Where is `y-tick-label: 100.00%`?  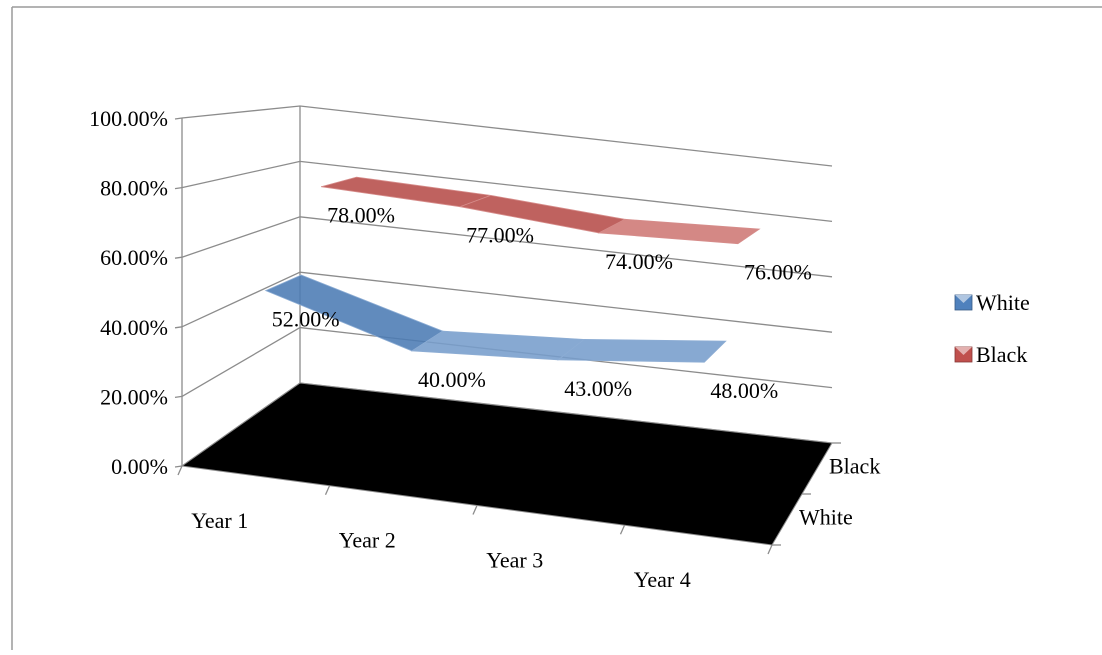
y-tick-label: 100.00% is located at coordinates (128, 118).